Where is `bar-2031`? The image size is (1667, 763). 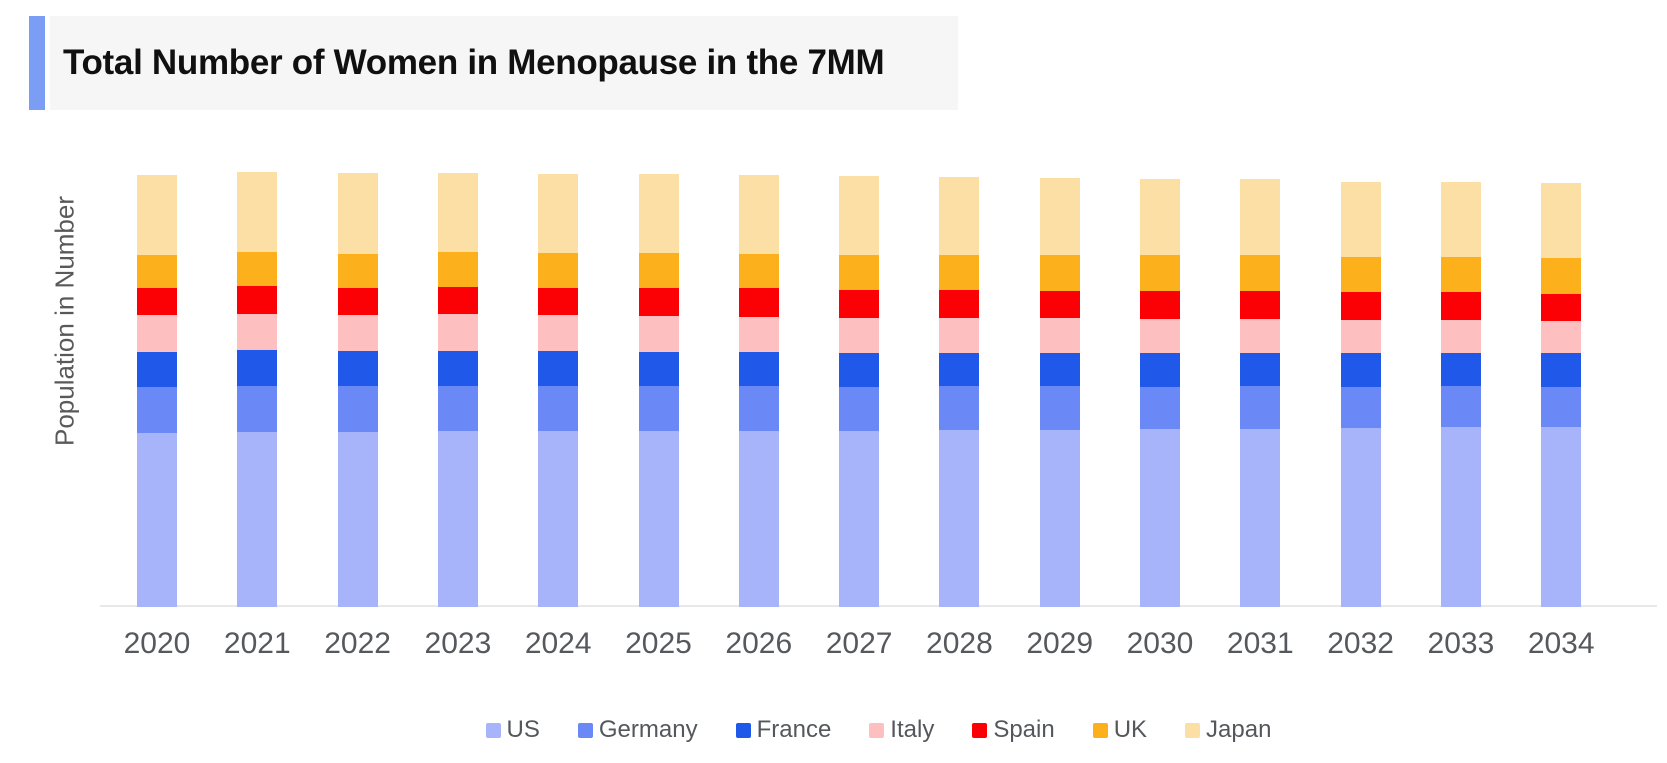 bar-2031 is located at coordinates (1260, 393).